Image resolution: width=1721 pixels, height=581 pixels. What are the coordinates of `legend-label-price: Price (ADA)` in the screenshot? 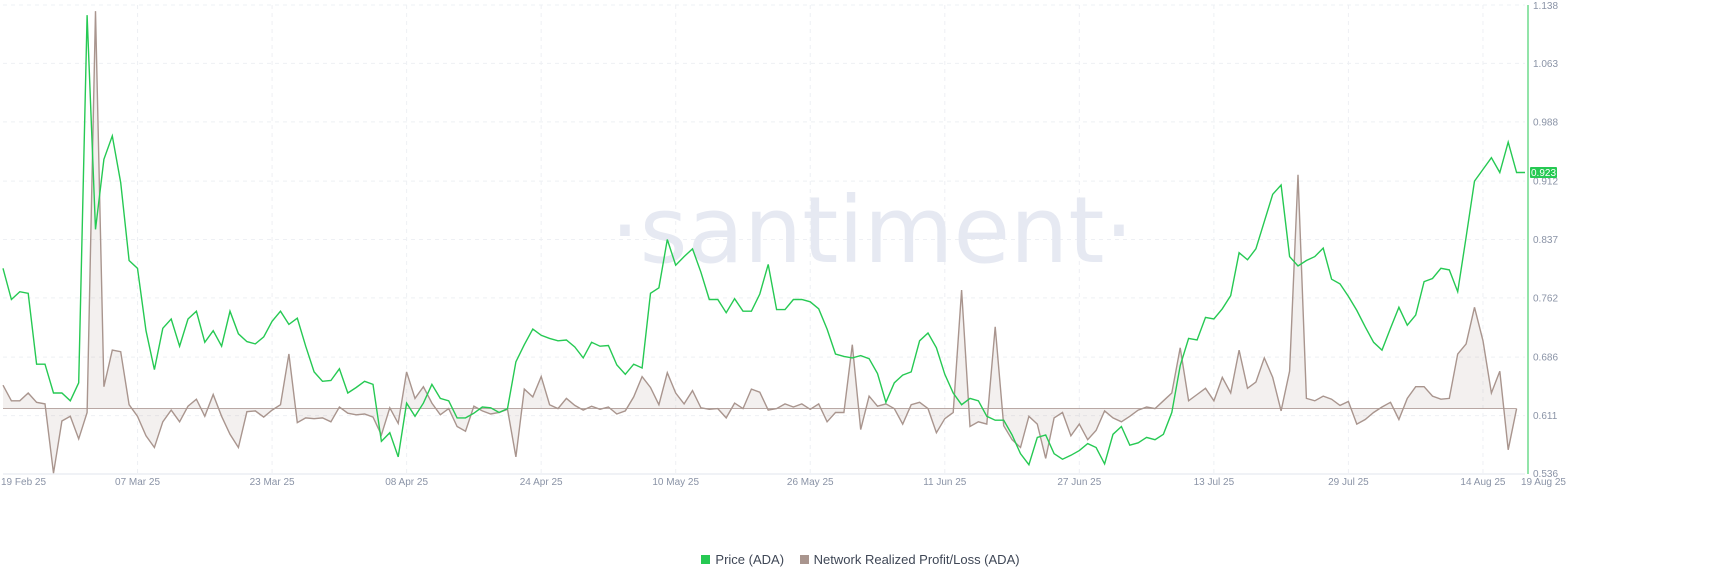 It's located at (750, 559).